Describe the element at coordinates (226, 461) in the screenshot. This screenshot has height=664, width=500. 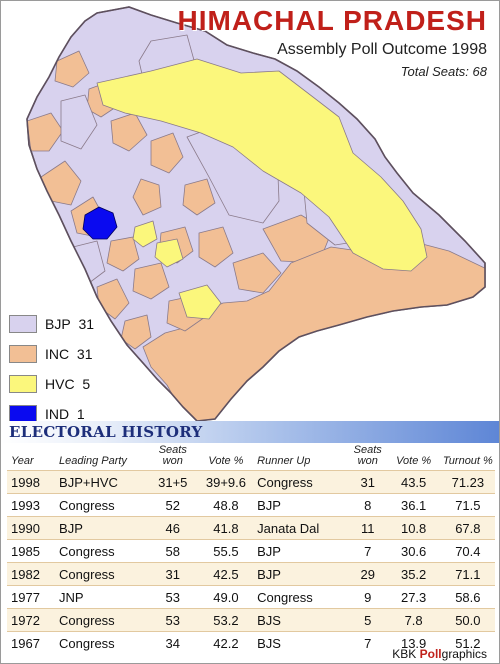
I see `col-vote: Vote %` at that location.